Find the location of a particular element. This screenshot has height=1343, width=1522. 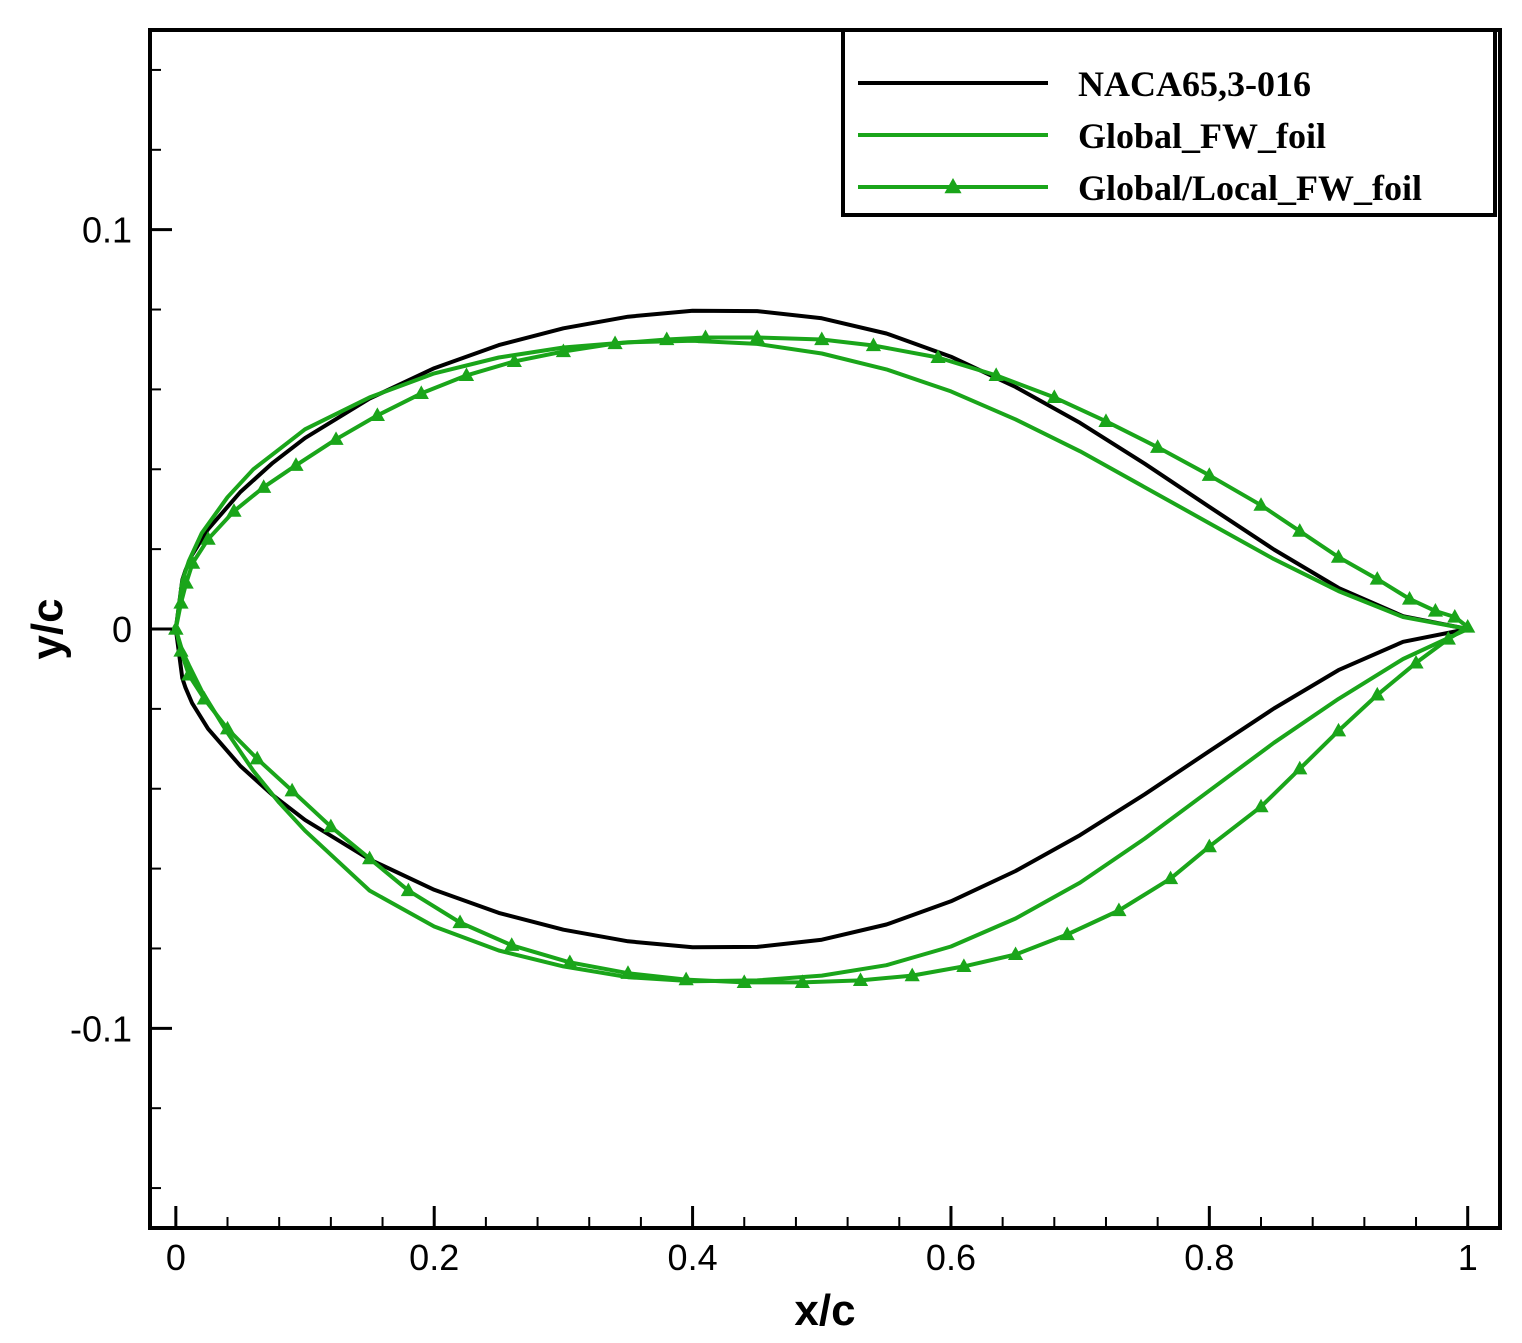

y-tick-label: -0.1 is located at coordinates (101, 1028).